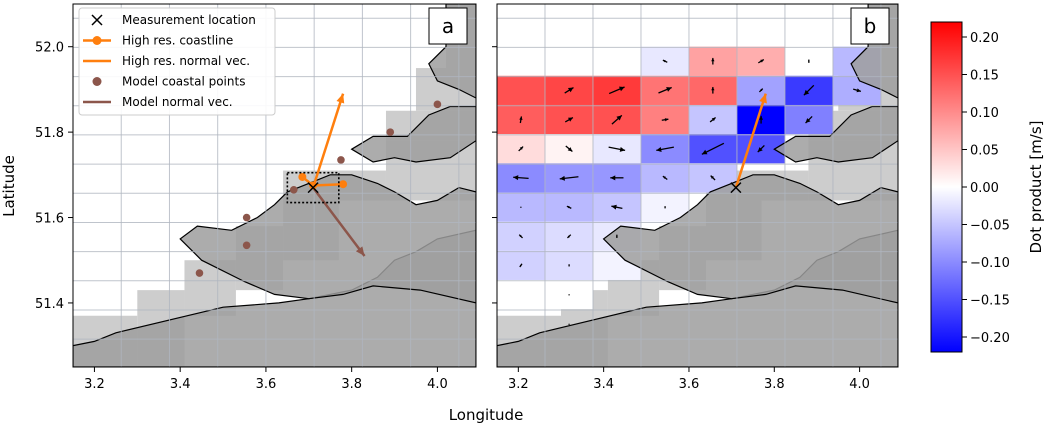 The height and width of the screenshot is (425, 1046). What do you see at coordinates (990, 301) in the screenshot?
I see `colorbar-tick-label: −0.15` at bounding box center [990, 301].